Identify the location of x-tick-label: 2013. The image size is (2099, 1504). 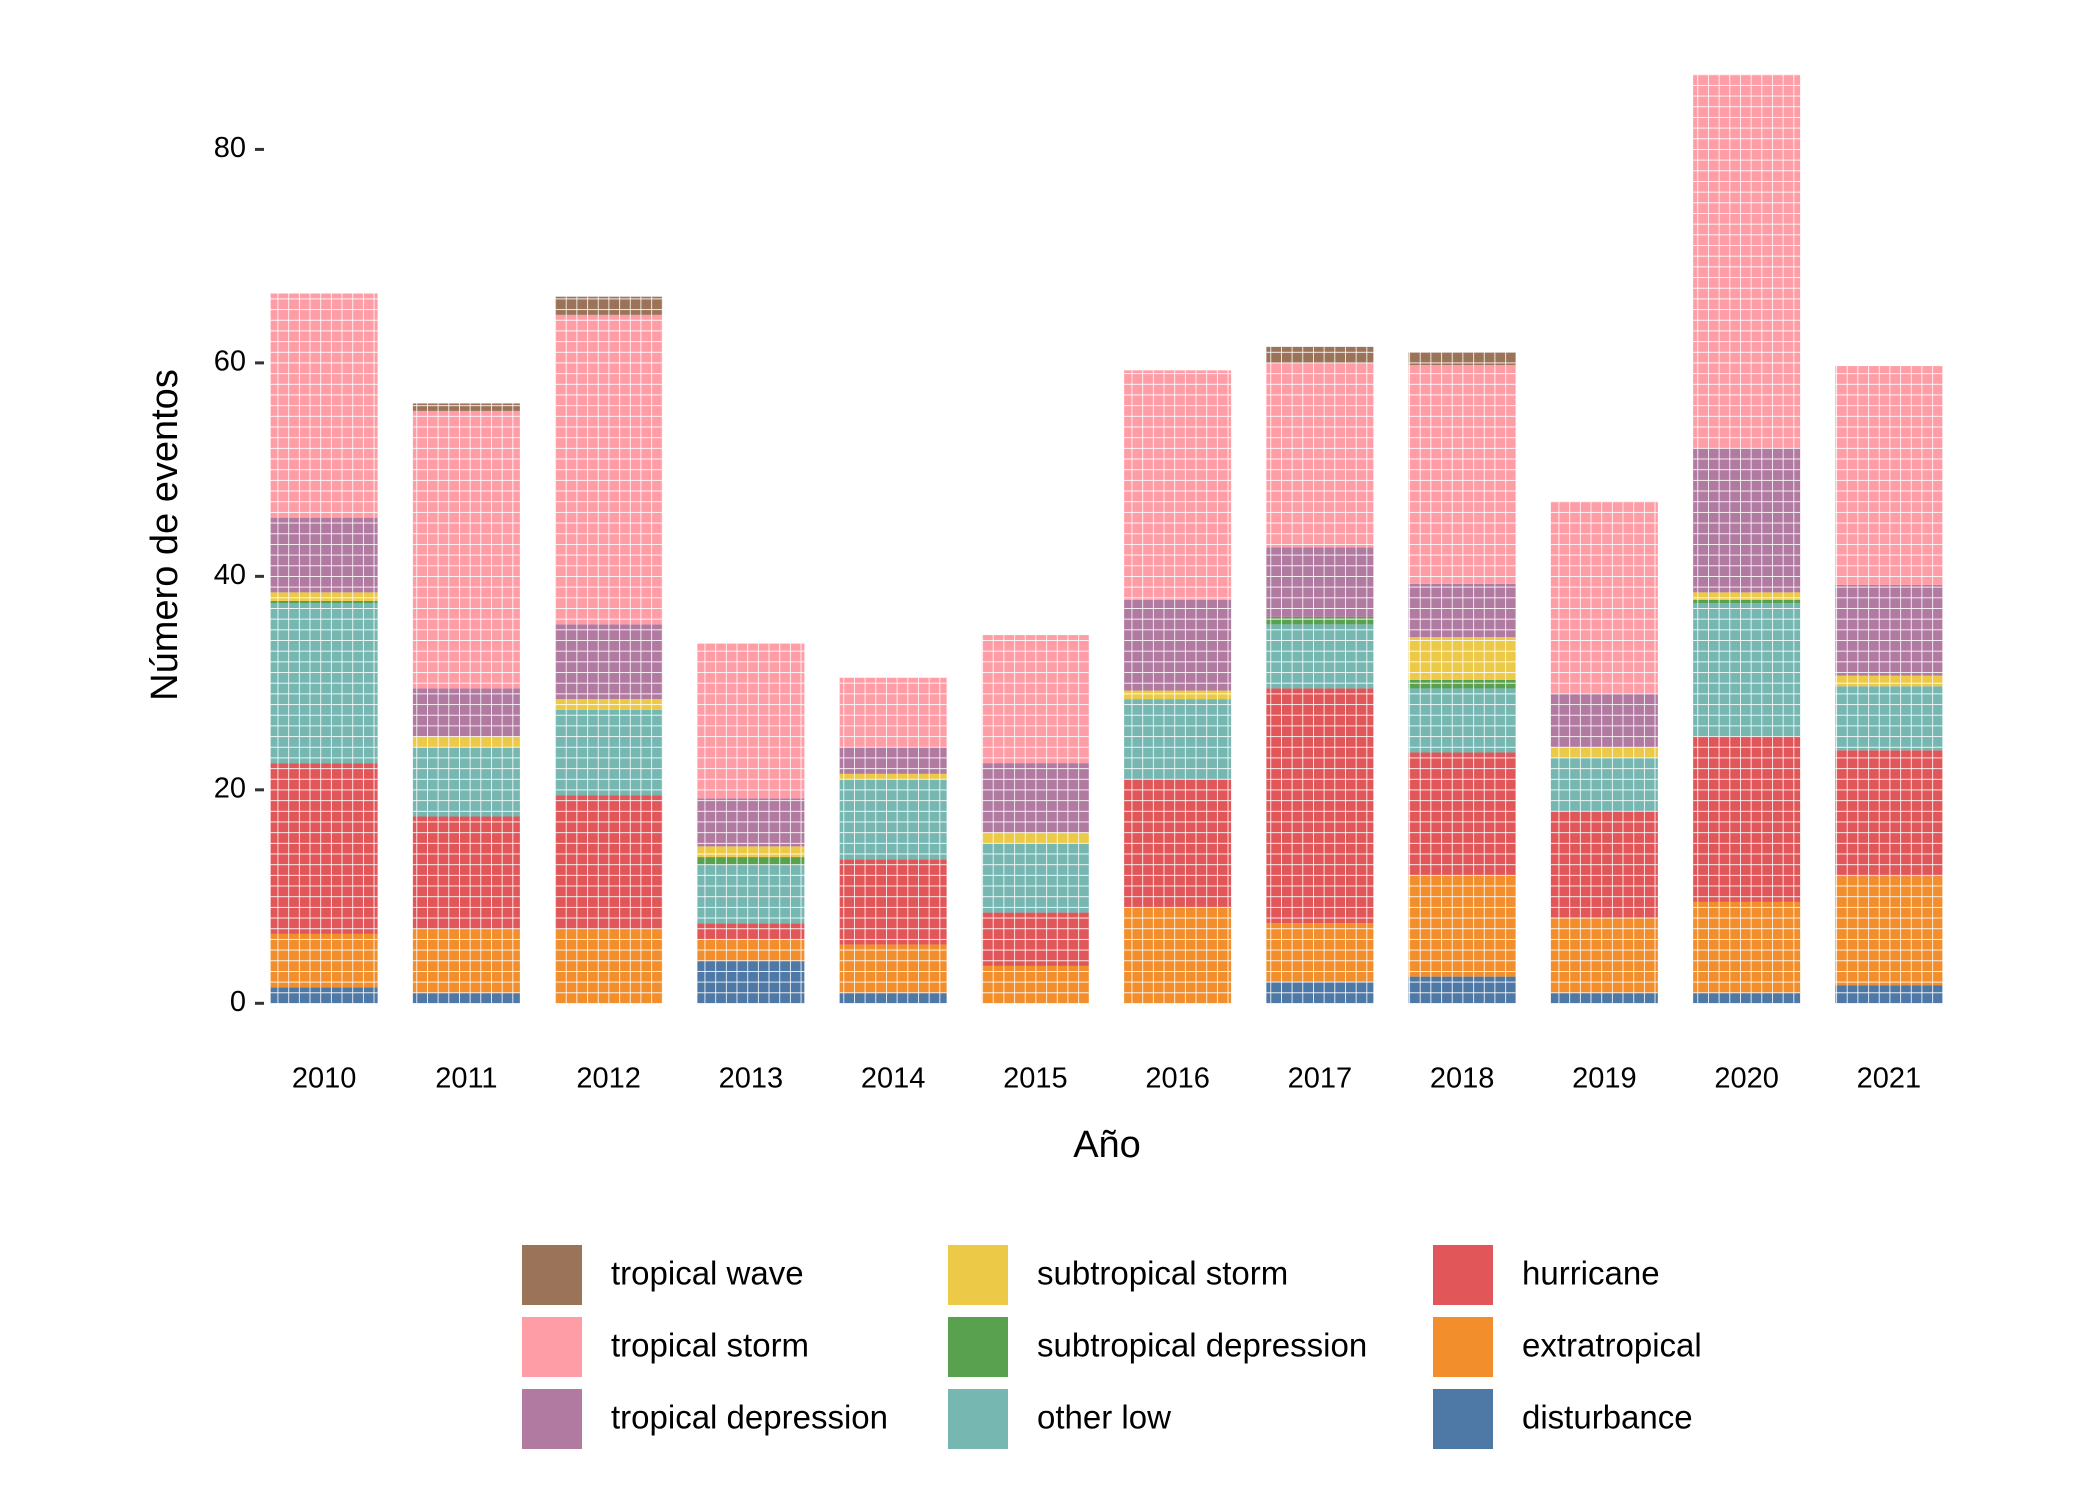
(751, 1079).